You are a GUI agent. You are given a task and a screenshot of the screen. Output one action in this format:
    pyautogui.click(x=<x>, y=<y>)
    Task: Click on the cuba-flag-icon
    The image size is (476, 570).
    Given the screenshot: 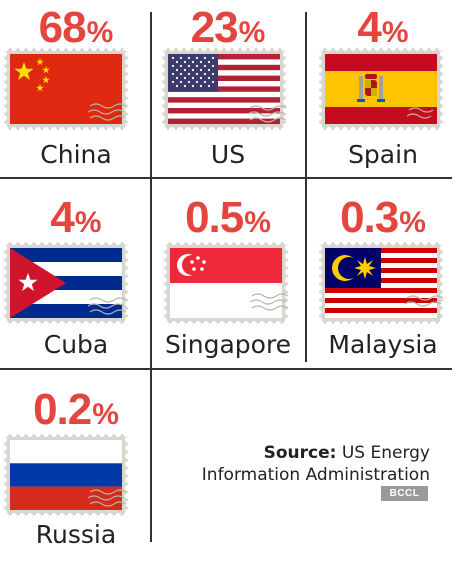 What is the action you would take?
    pyautogui.click(x=66, y=283)
    